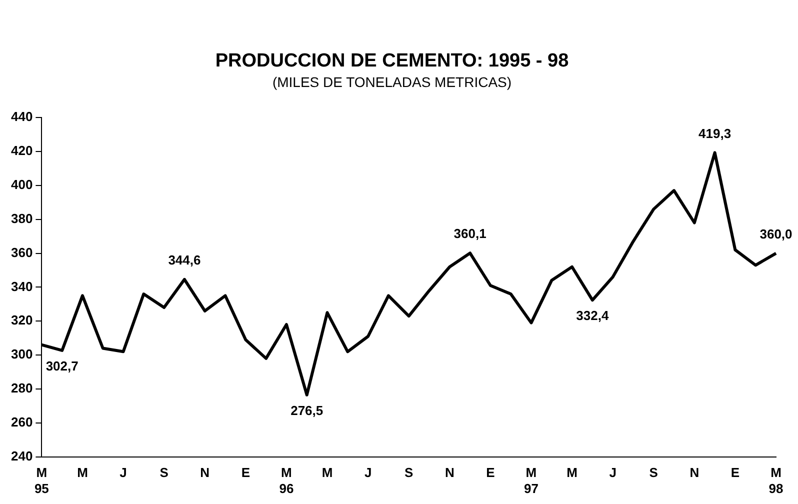 This screenshot has width=798, height=504. Describe the element at coordinates (21, 388) in the screenshot. I see `y-tick-label: 280` at that location.